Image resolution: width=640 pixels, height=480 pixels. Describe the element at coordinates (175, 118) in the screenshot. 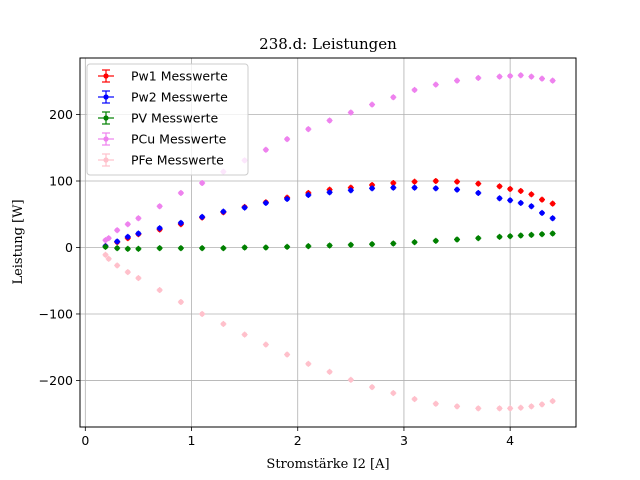

I see `legend-label: PV Messwerte` at that location.